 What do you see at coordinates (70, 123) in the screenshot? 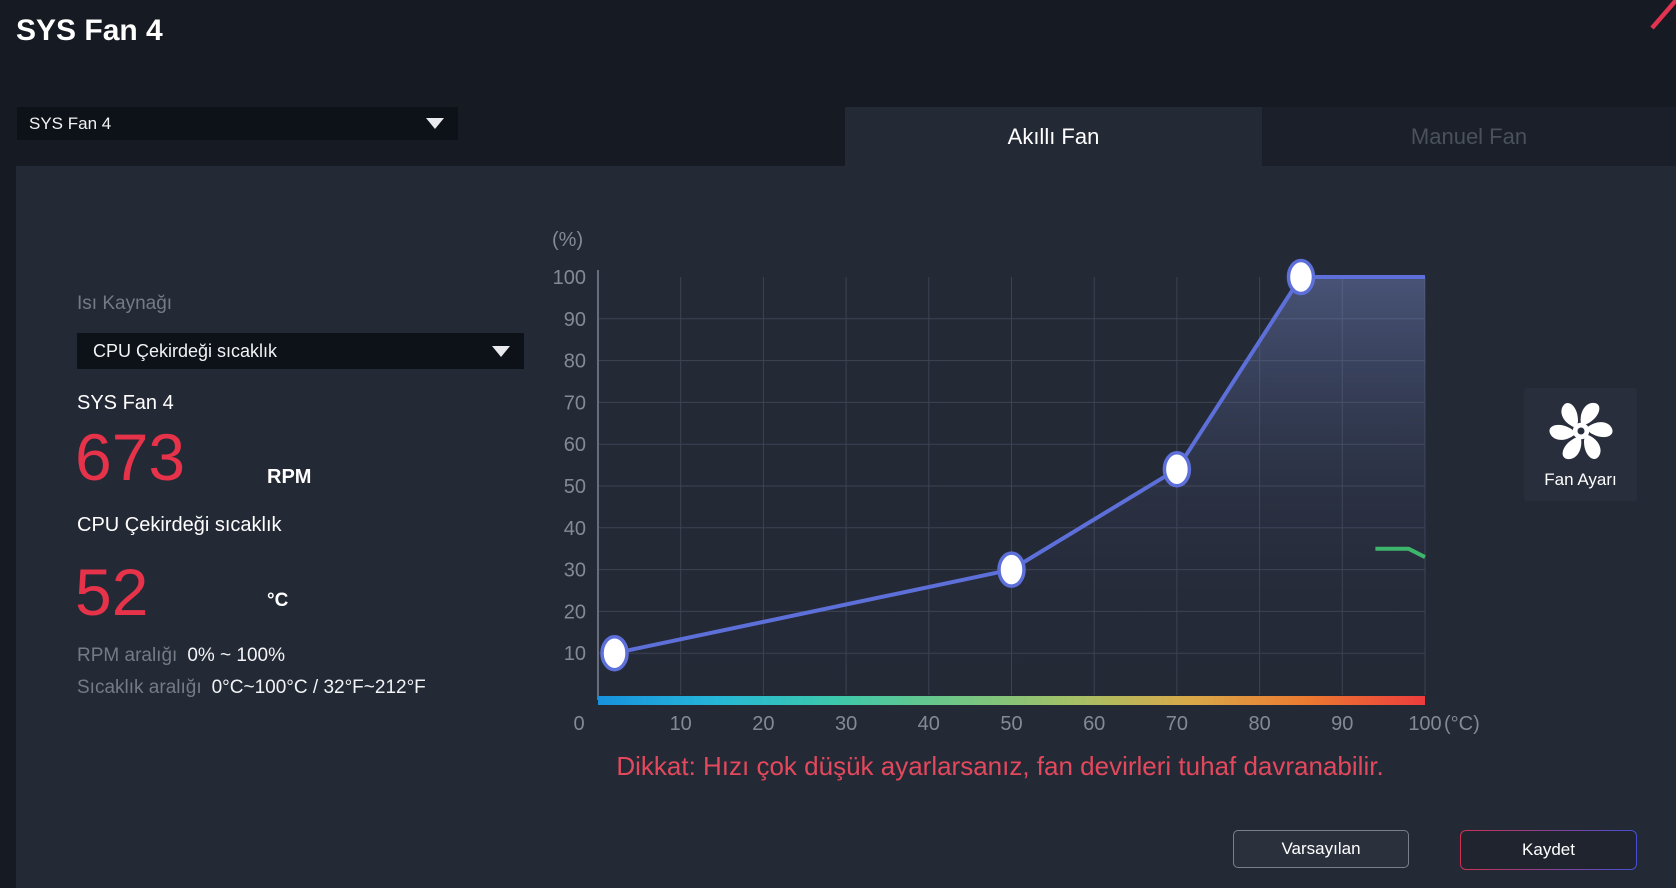
I see `fan-select-value: SYS Fan 4` at bounding box center [70, 123].